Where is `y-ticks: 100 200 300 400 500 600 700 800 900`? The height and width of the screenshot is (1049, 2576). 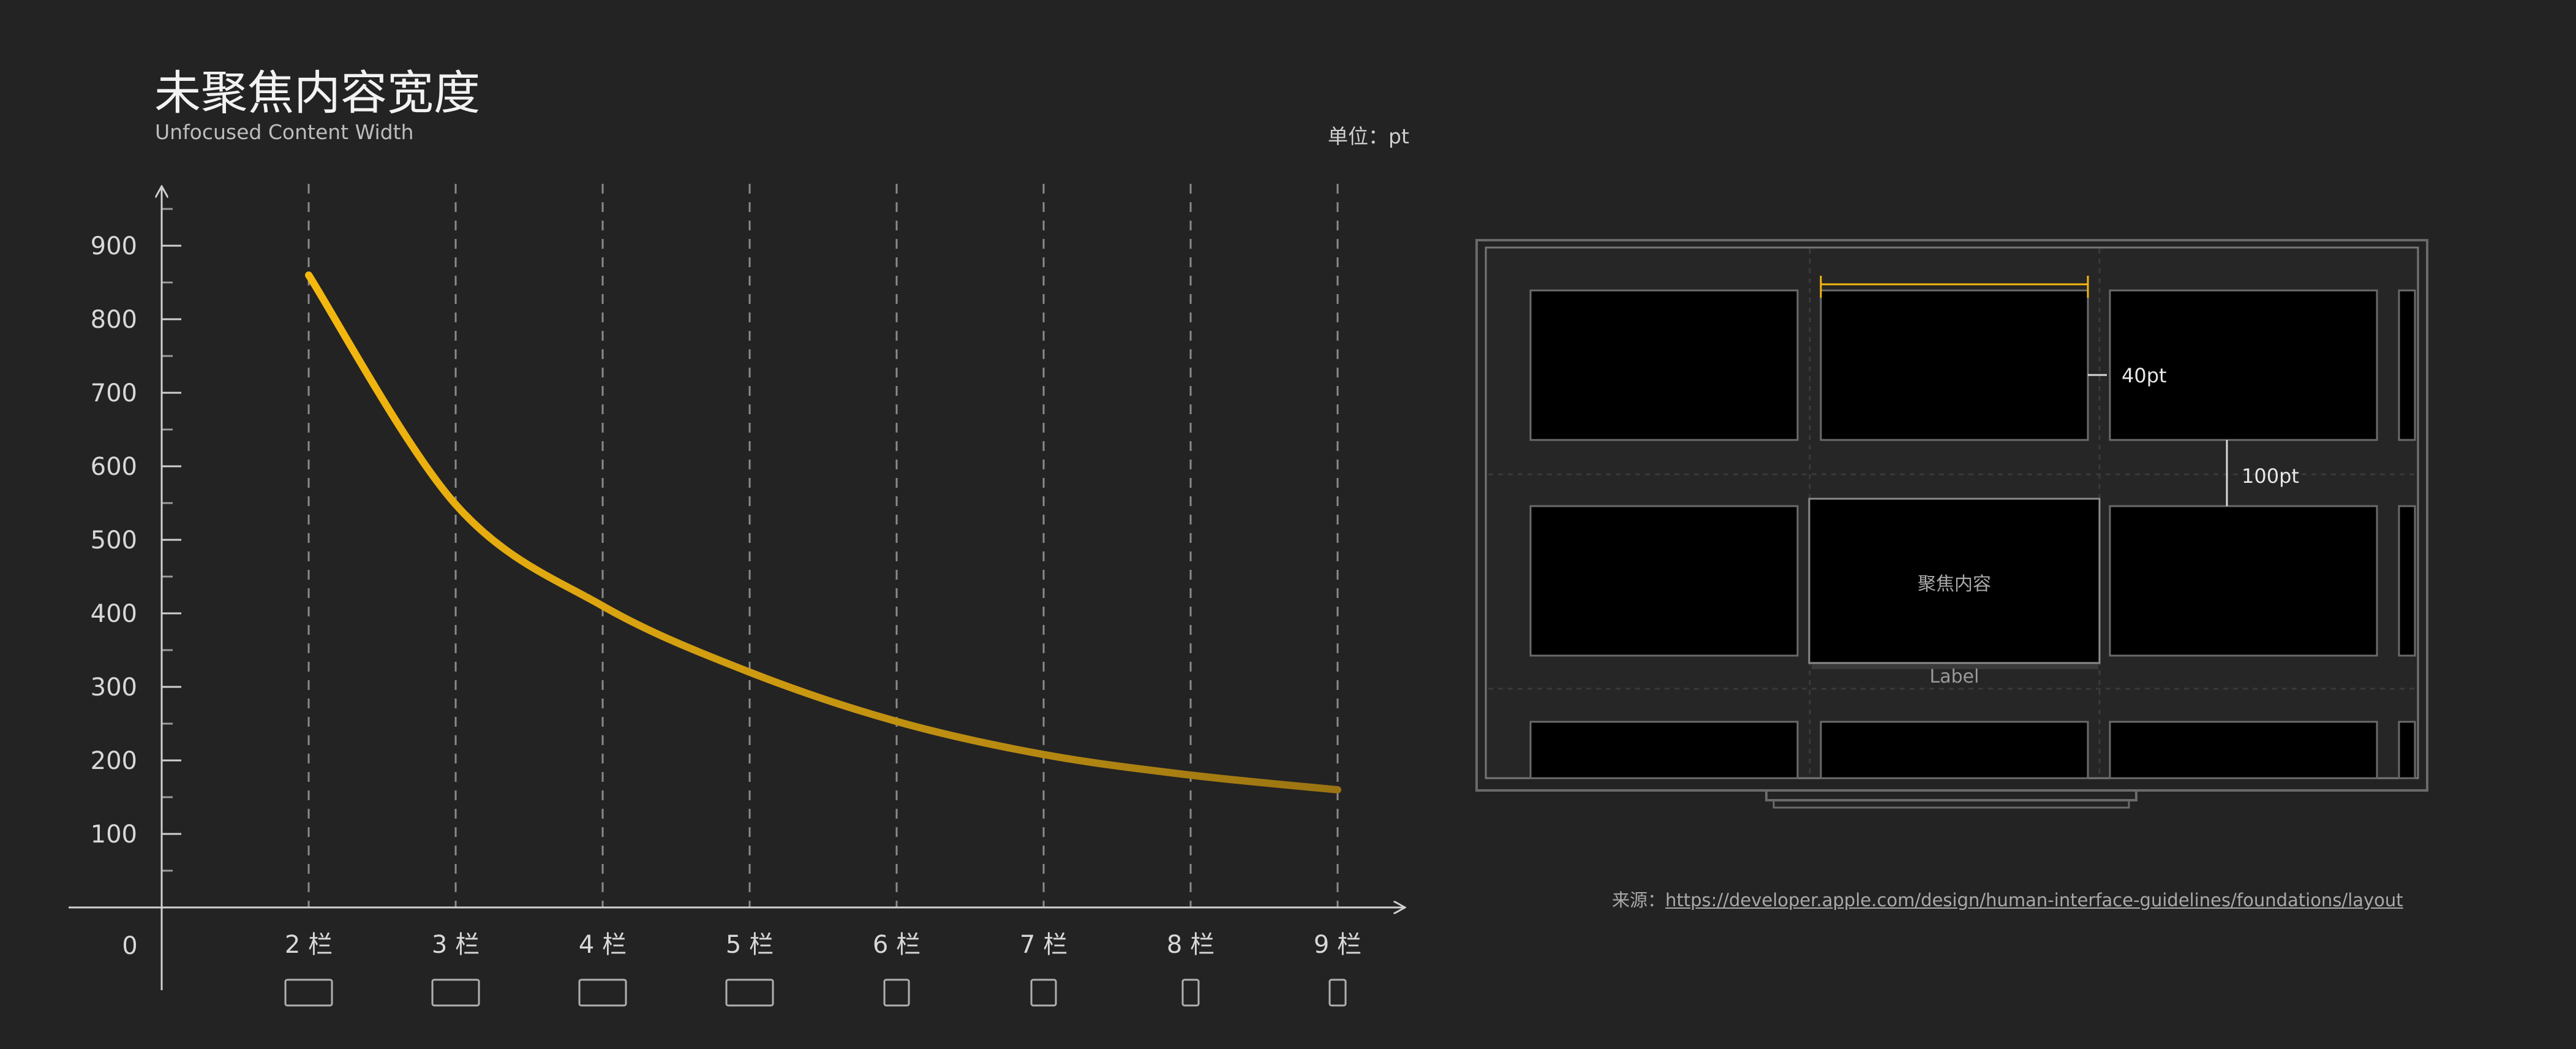
y-ticks: 100 200 300 400 500 600 700 800 900 is located at coordinates (136, 540).